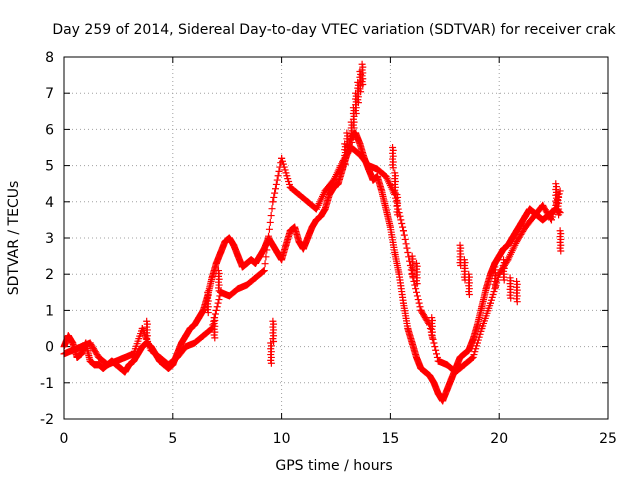  Describe the element at coordinates (49, 348) in the screenshot. I see `y-tick-label: 0` at that location.